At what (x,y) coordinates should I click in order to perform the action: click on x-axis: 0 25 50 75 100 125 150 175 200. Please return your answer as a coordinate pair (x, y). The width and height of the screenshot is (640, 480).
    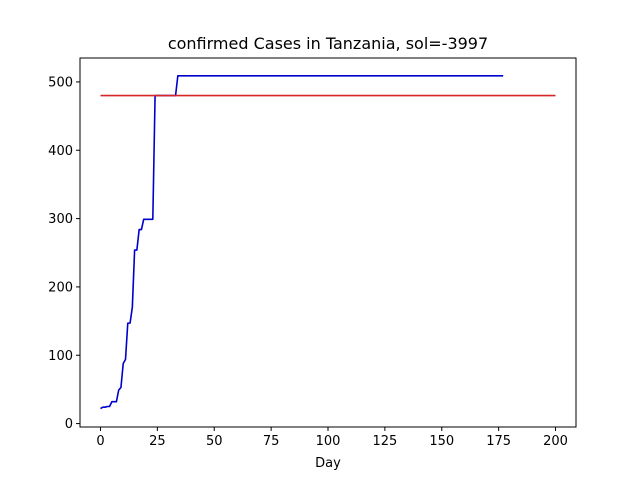
    Looking at the image, I should click on (332, 438).